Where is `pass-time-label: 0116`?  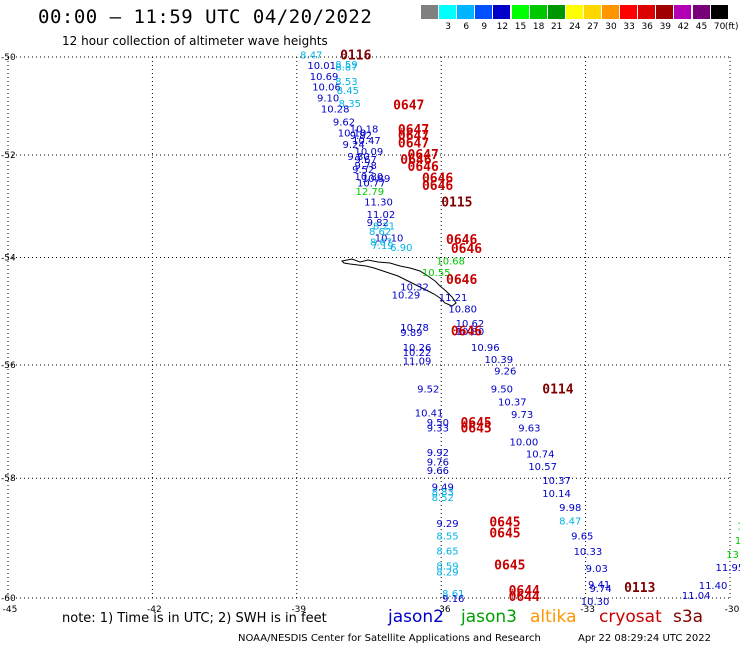
pass-time-label: 0116 is located at coordinates (355, 56).